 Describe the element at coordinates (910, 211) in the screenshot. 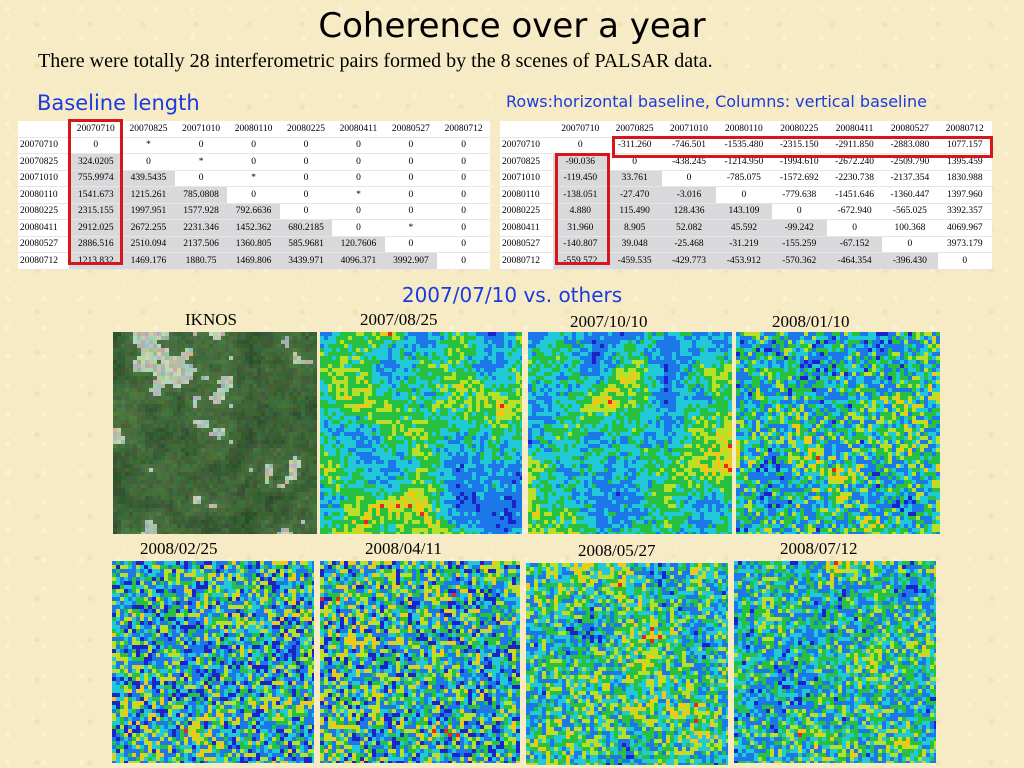

I see `table-cell: -565.025` at that location.